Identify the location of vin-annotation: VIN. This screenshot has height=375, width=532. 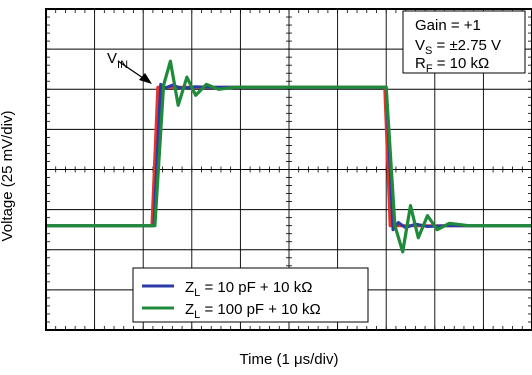
(129, 67).